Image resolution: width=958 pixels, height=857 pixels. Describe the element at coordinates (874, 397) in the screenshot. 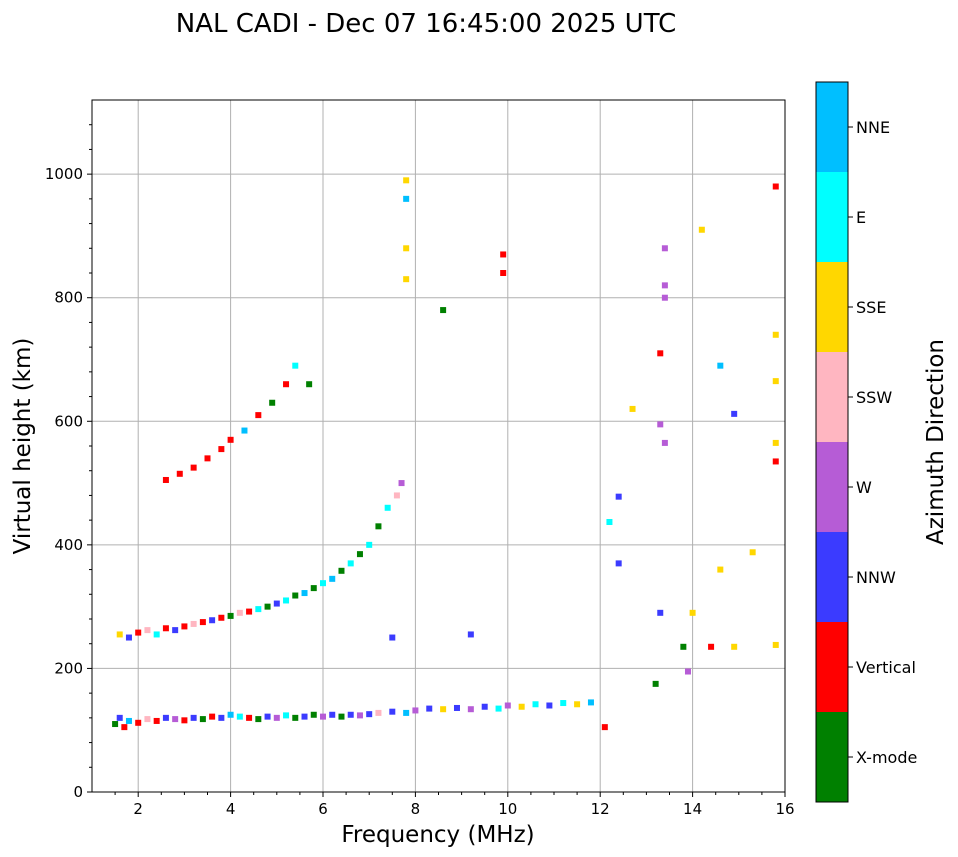

I see `colorbar-tick-label: SSW` at that location.